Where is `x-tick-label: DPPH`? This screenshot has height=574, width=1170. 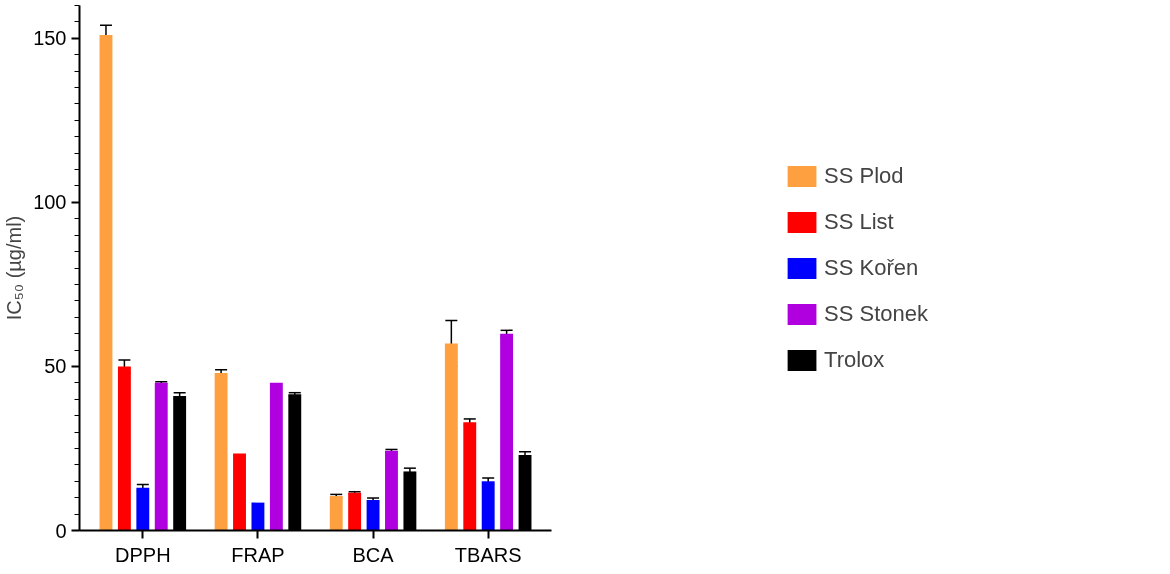 x-tick-label: DPPH is located at coordinates (143, 554).